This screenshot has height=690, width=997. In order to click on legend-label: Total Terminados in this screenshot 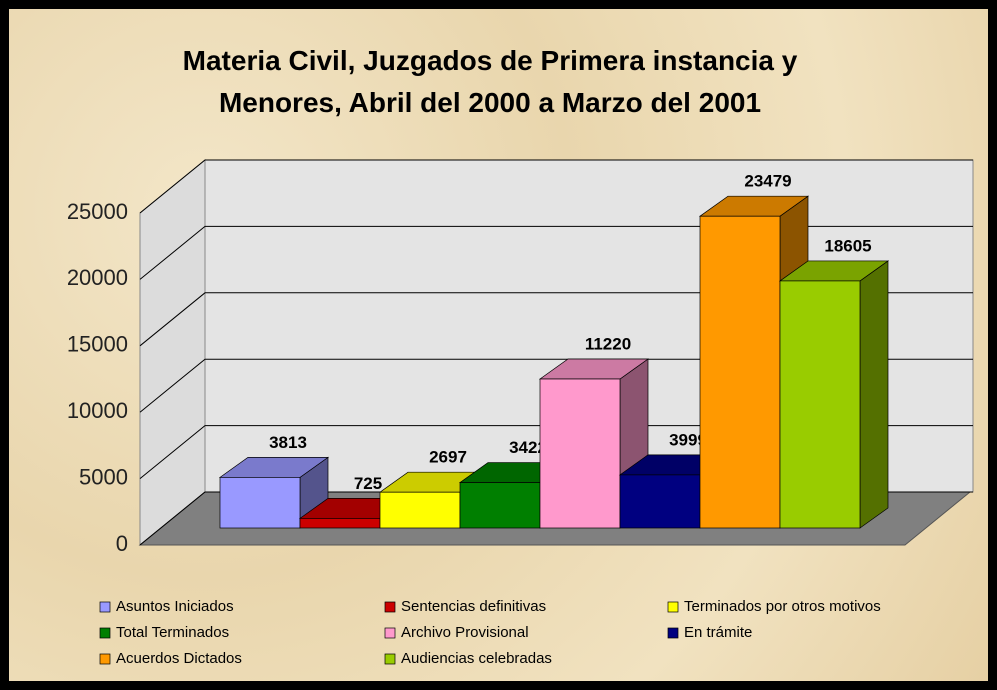, I will do `click(172, 632)`.